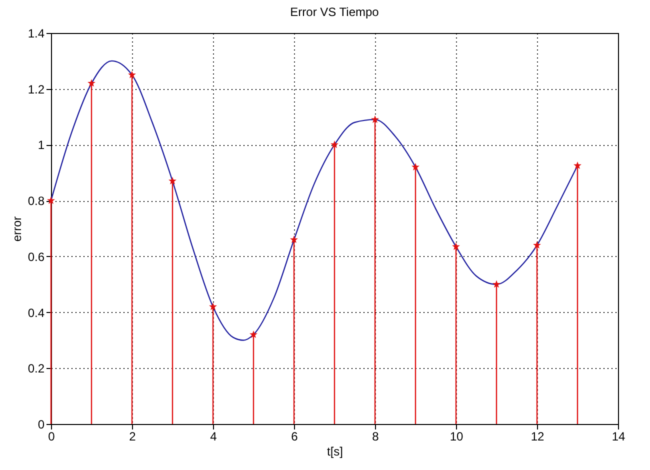 This screenshot has height=470, width=650. What do you see at coordinates (41, 425) in the screenshot?
I see `y-tick-label: 0` at bounding box center [41, 425].